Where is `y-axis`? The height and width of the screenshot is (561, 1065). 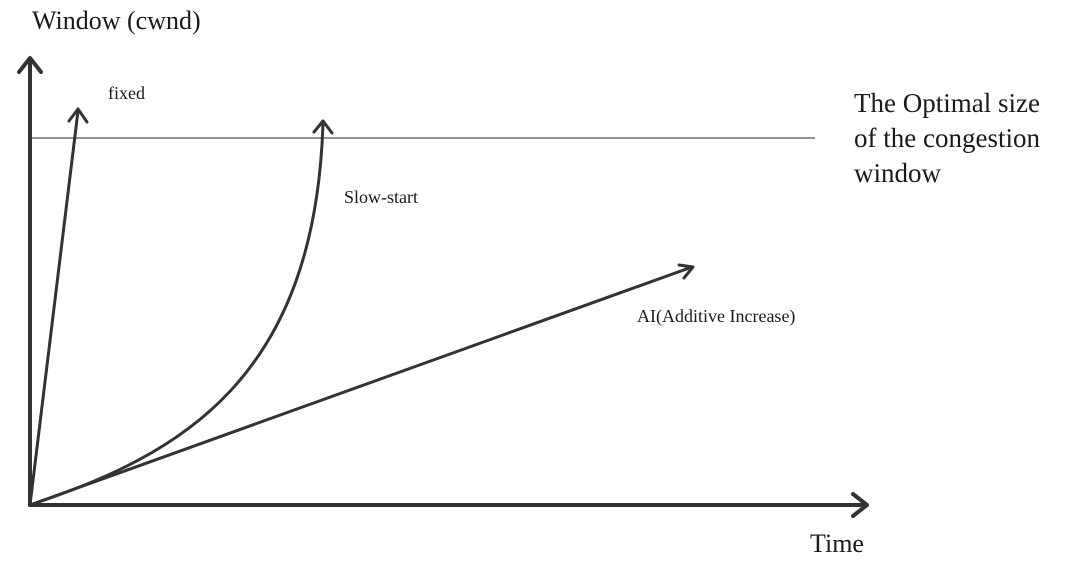
y-axis is located at coordinates (30, 281).